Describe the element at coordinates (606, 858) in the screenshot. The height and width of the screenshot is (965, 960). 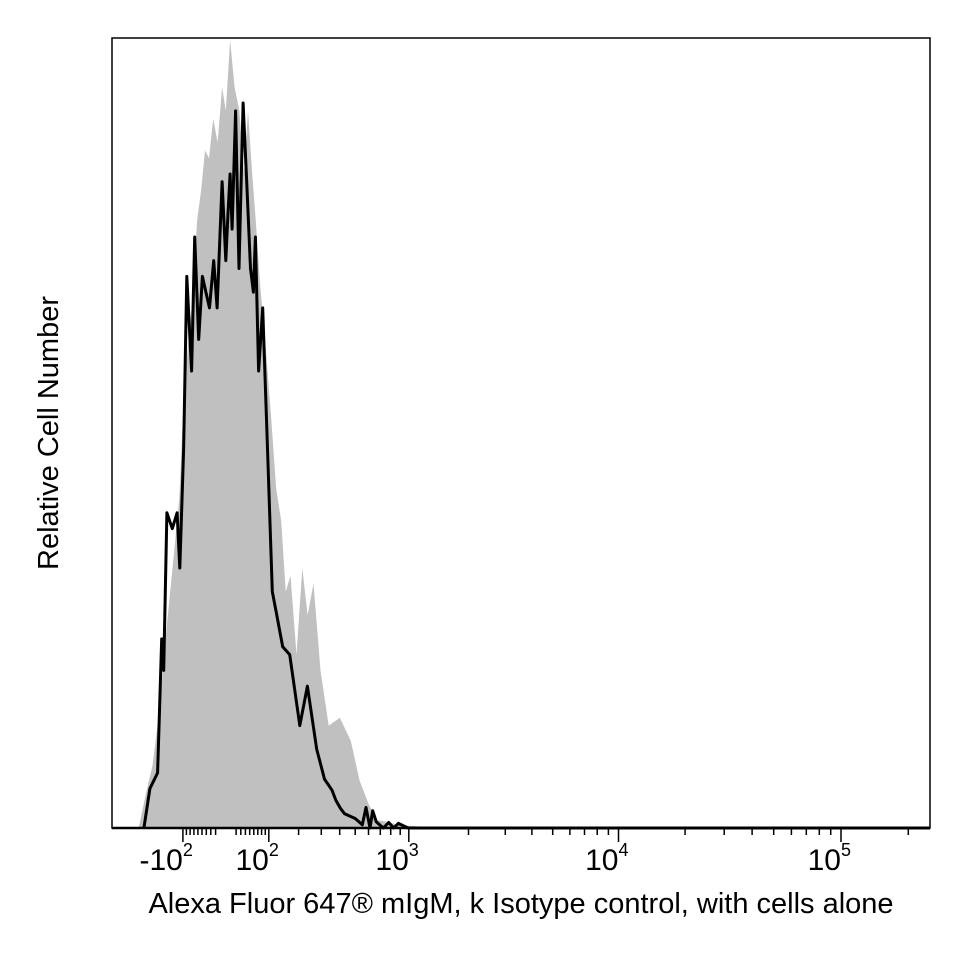
I see `x-tick-label: 10⁴` at that location.